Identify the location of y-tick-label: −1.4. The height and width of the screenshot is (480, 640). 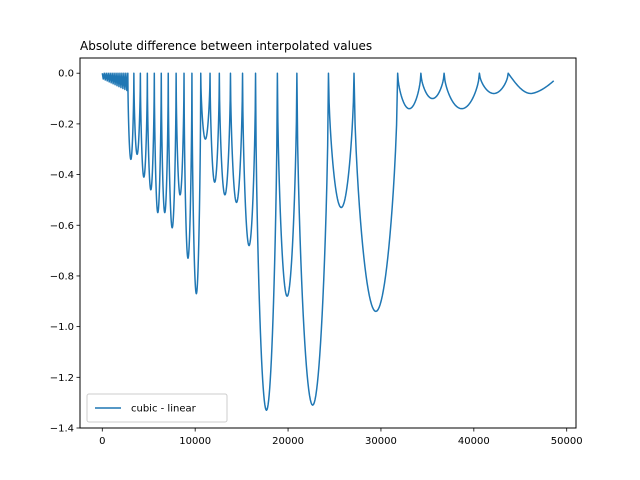
(62, 429).